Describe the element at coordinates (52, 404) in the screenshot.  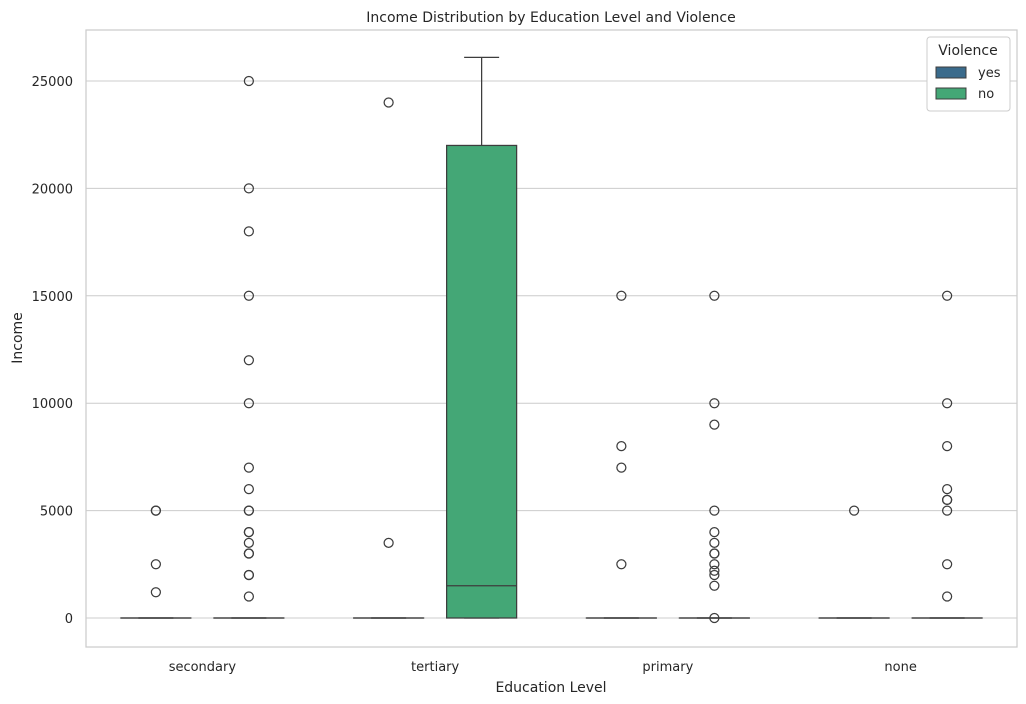
I see `y-tick-label-10000: 10000` at that location.